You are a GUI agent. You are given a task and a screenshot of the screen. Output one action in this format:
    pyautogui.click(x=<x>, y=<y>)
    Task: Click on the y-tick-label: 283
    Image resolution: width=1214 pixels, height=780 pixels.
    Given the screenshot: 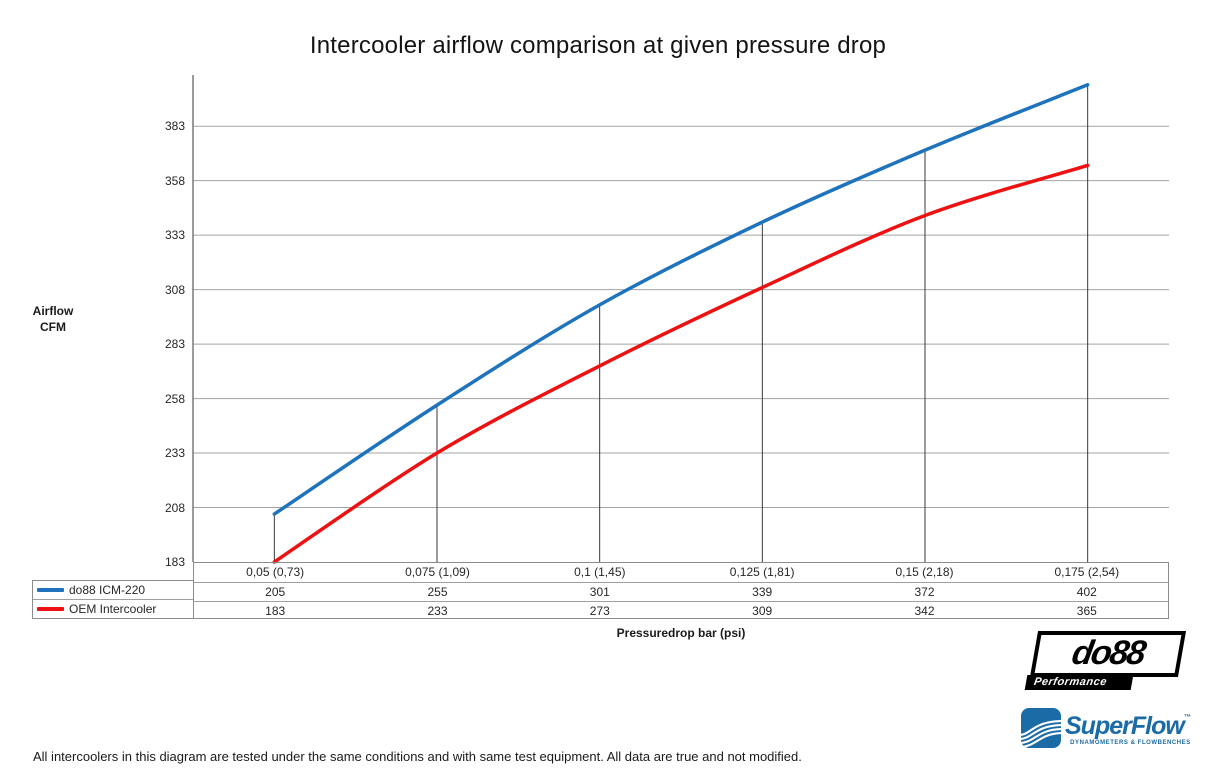 What is the action you would take?
    pyautogui.click(x=174, y=344)
    